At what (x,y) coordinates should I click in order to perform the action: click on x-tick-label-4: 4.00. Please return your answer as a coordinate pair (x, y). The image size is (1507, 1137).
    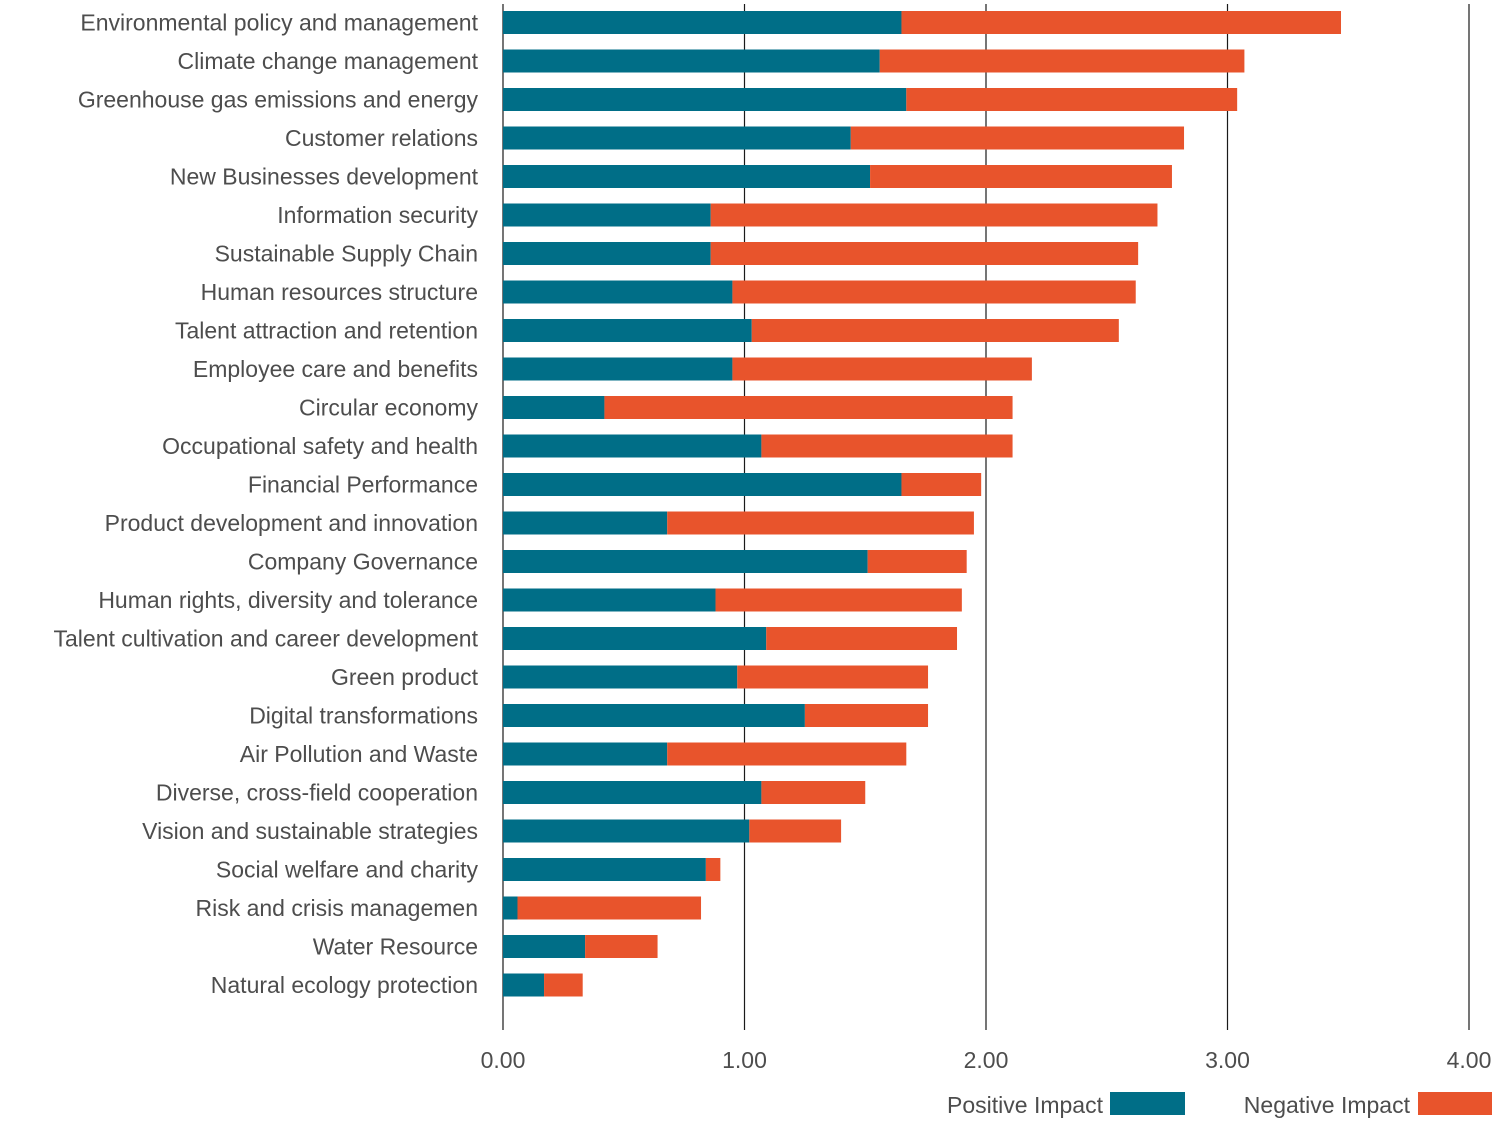
    Looking at the image, I should click on (1469, 1060).